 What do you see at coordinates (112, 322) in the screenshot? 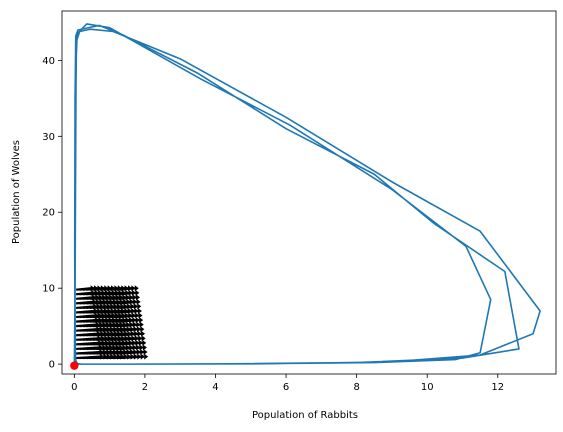
I see `quiver-field` at bounding box center [112, 322].